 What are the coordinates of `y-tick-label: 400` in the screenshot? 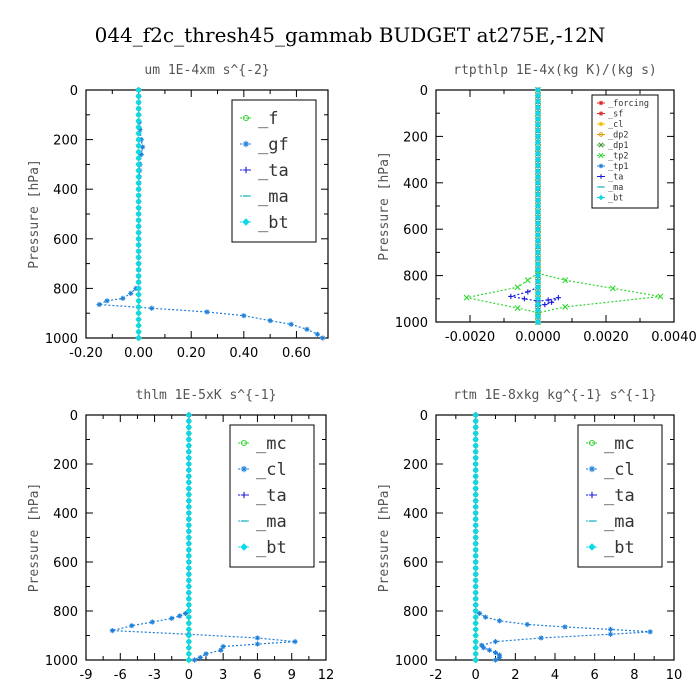 It's located at (415, 184).